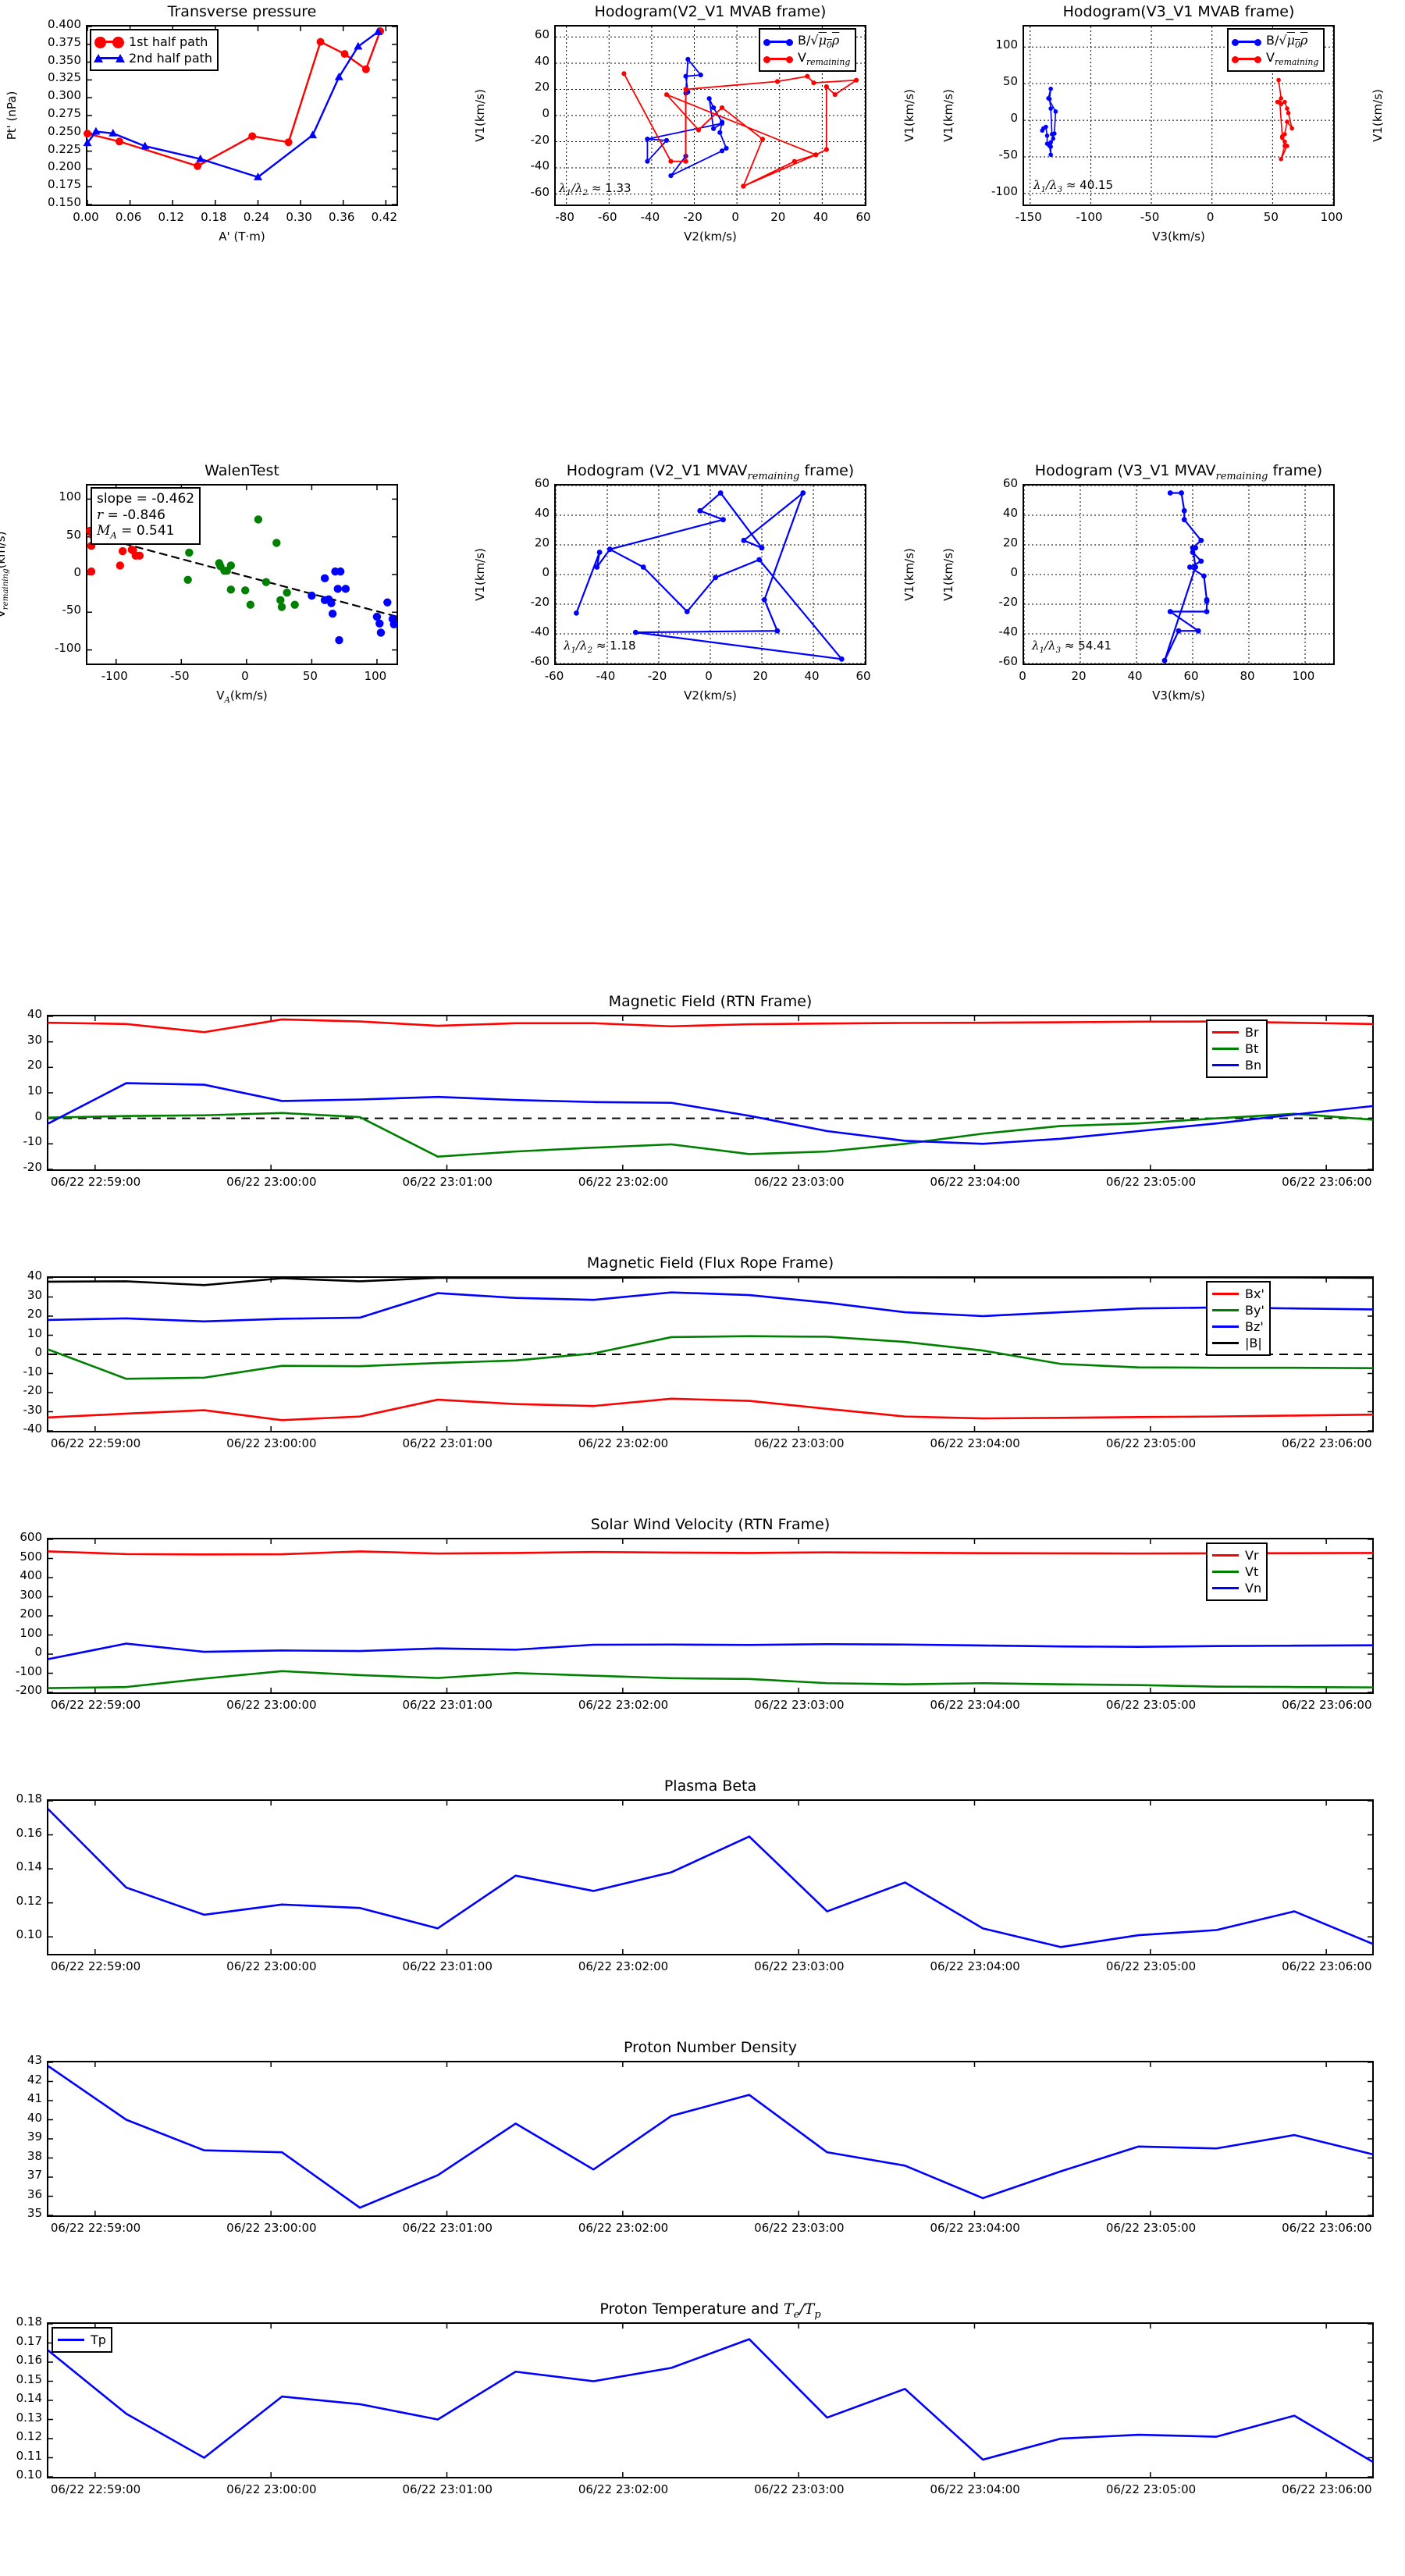 The height and width of the screenshot is (2576, 1405). What do you see at coordinates (1238, 1326) in the screenshot?
I see `legend-item: Bz'` at bounding box center [1238, 1326].